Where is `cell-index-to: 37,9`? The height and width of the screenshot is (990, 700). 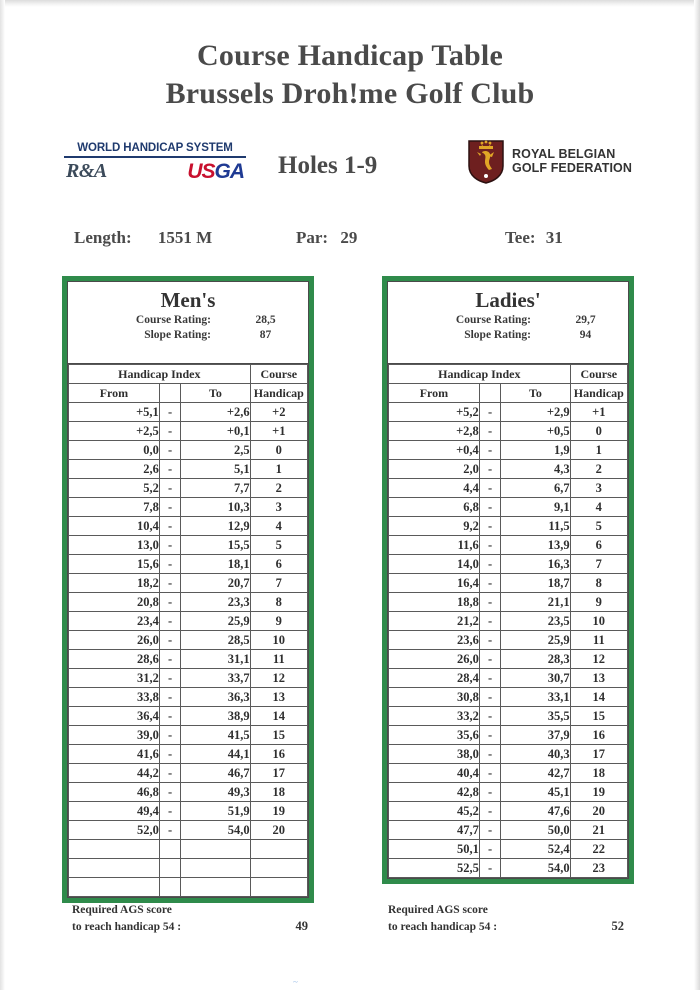 cell-index-to: 37,9 is located at coordinates (535, 735).